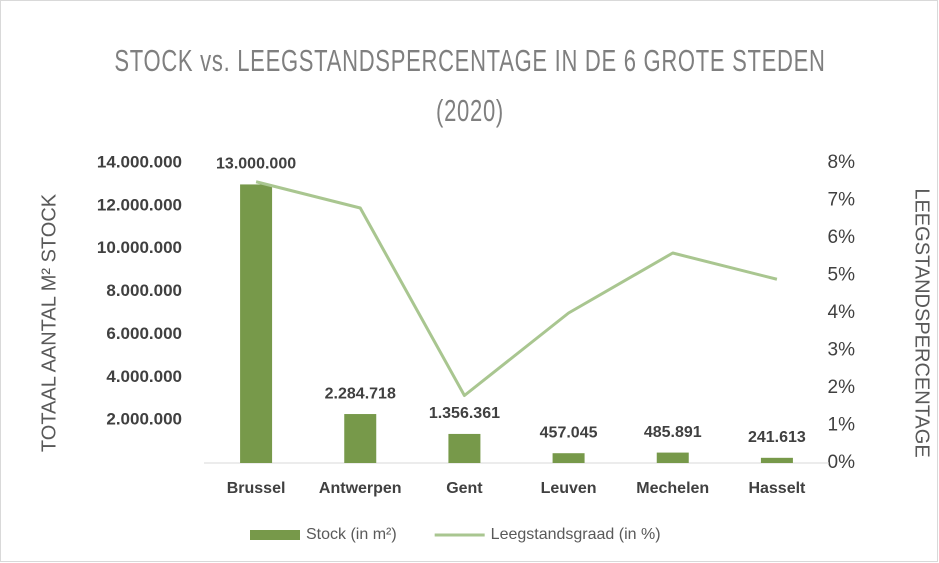 This screenshot has height=563, width=939. Describe the element at coordinates (569, 432) in the screenshot. I see `data-label: 457.045` at that location.